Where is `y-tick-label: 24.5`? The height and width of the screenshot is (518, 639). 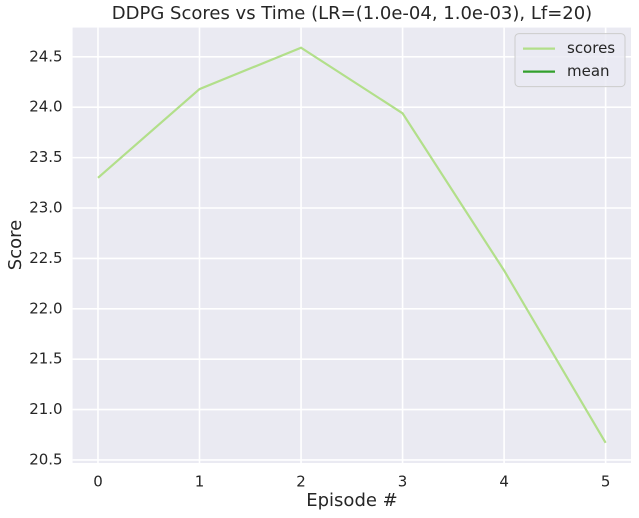 y-tick-label: 24.5 is located at coordinates (45, 56).